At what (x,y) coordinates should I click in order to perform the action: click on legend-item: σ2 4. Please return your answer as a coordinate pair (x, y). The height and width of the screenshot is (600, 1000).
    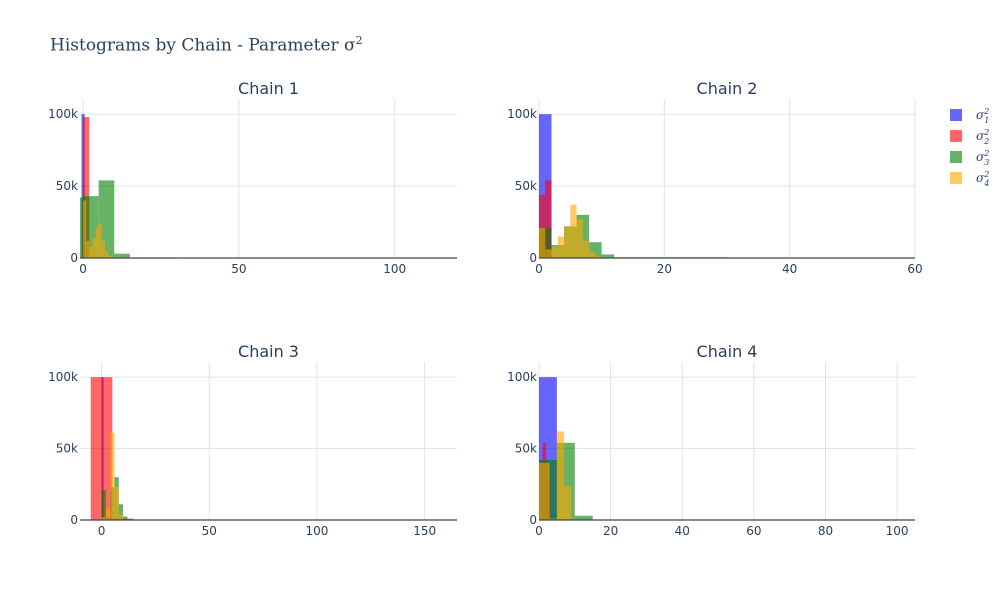
    Looking at the image, I should click on (969, 179).